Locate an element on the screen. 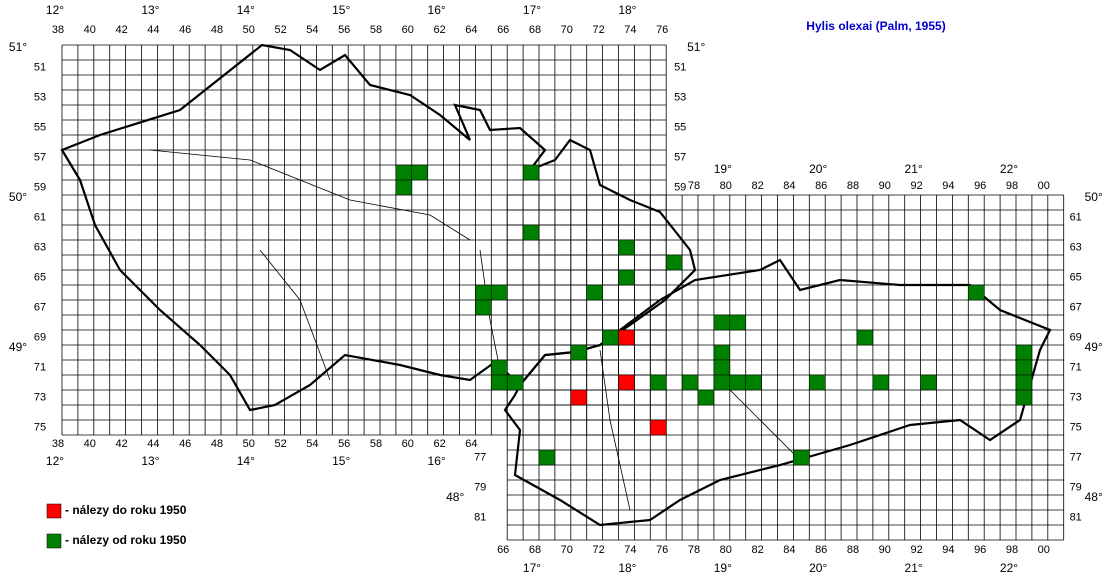  row-label: 51 is located at coordinates (40, 67).